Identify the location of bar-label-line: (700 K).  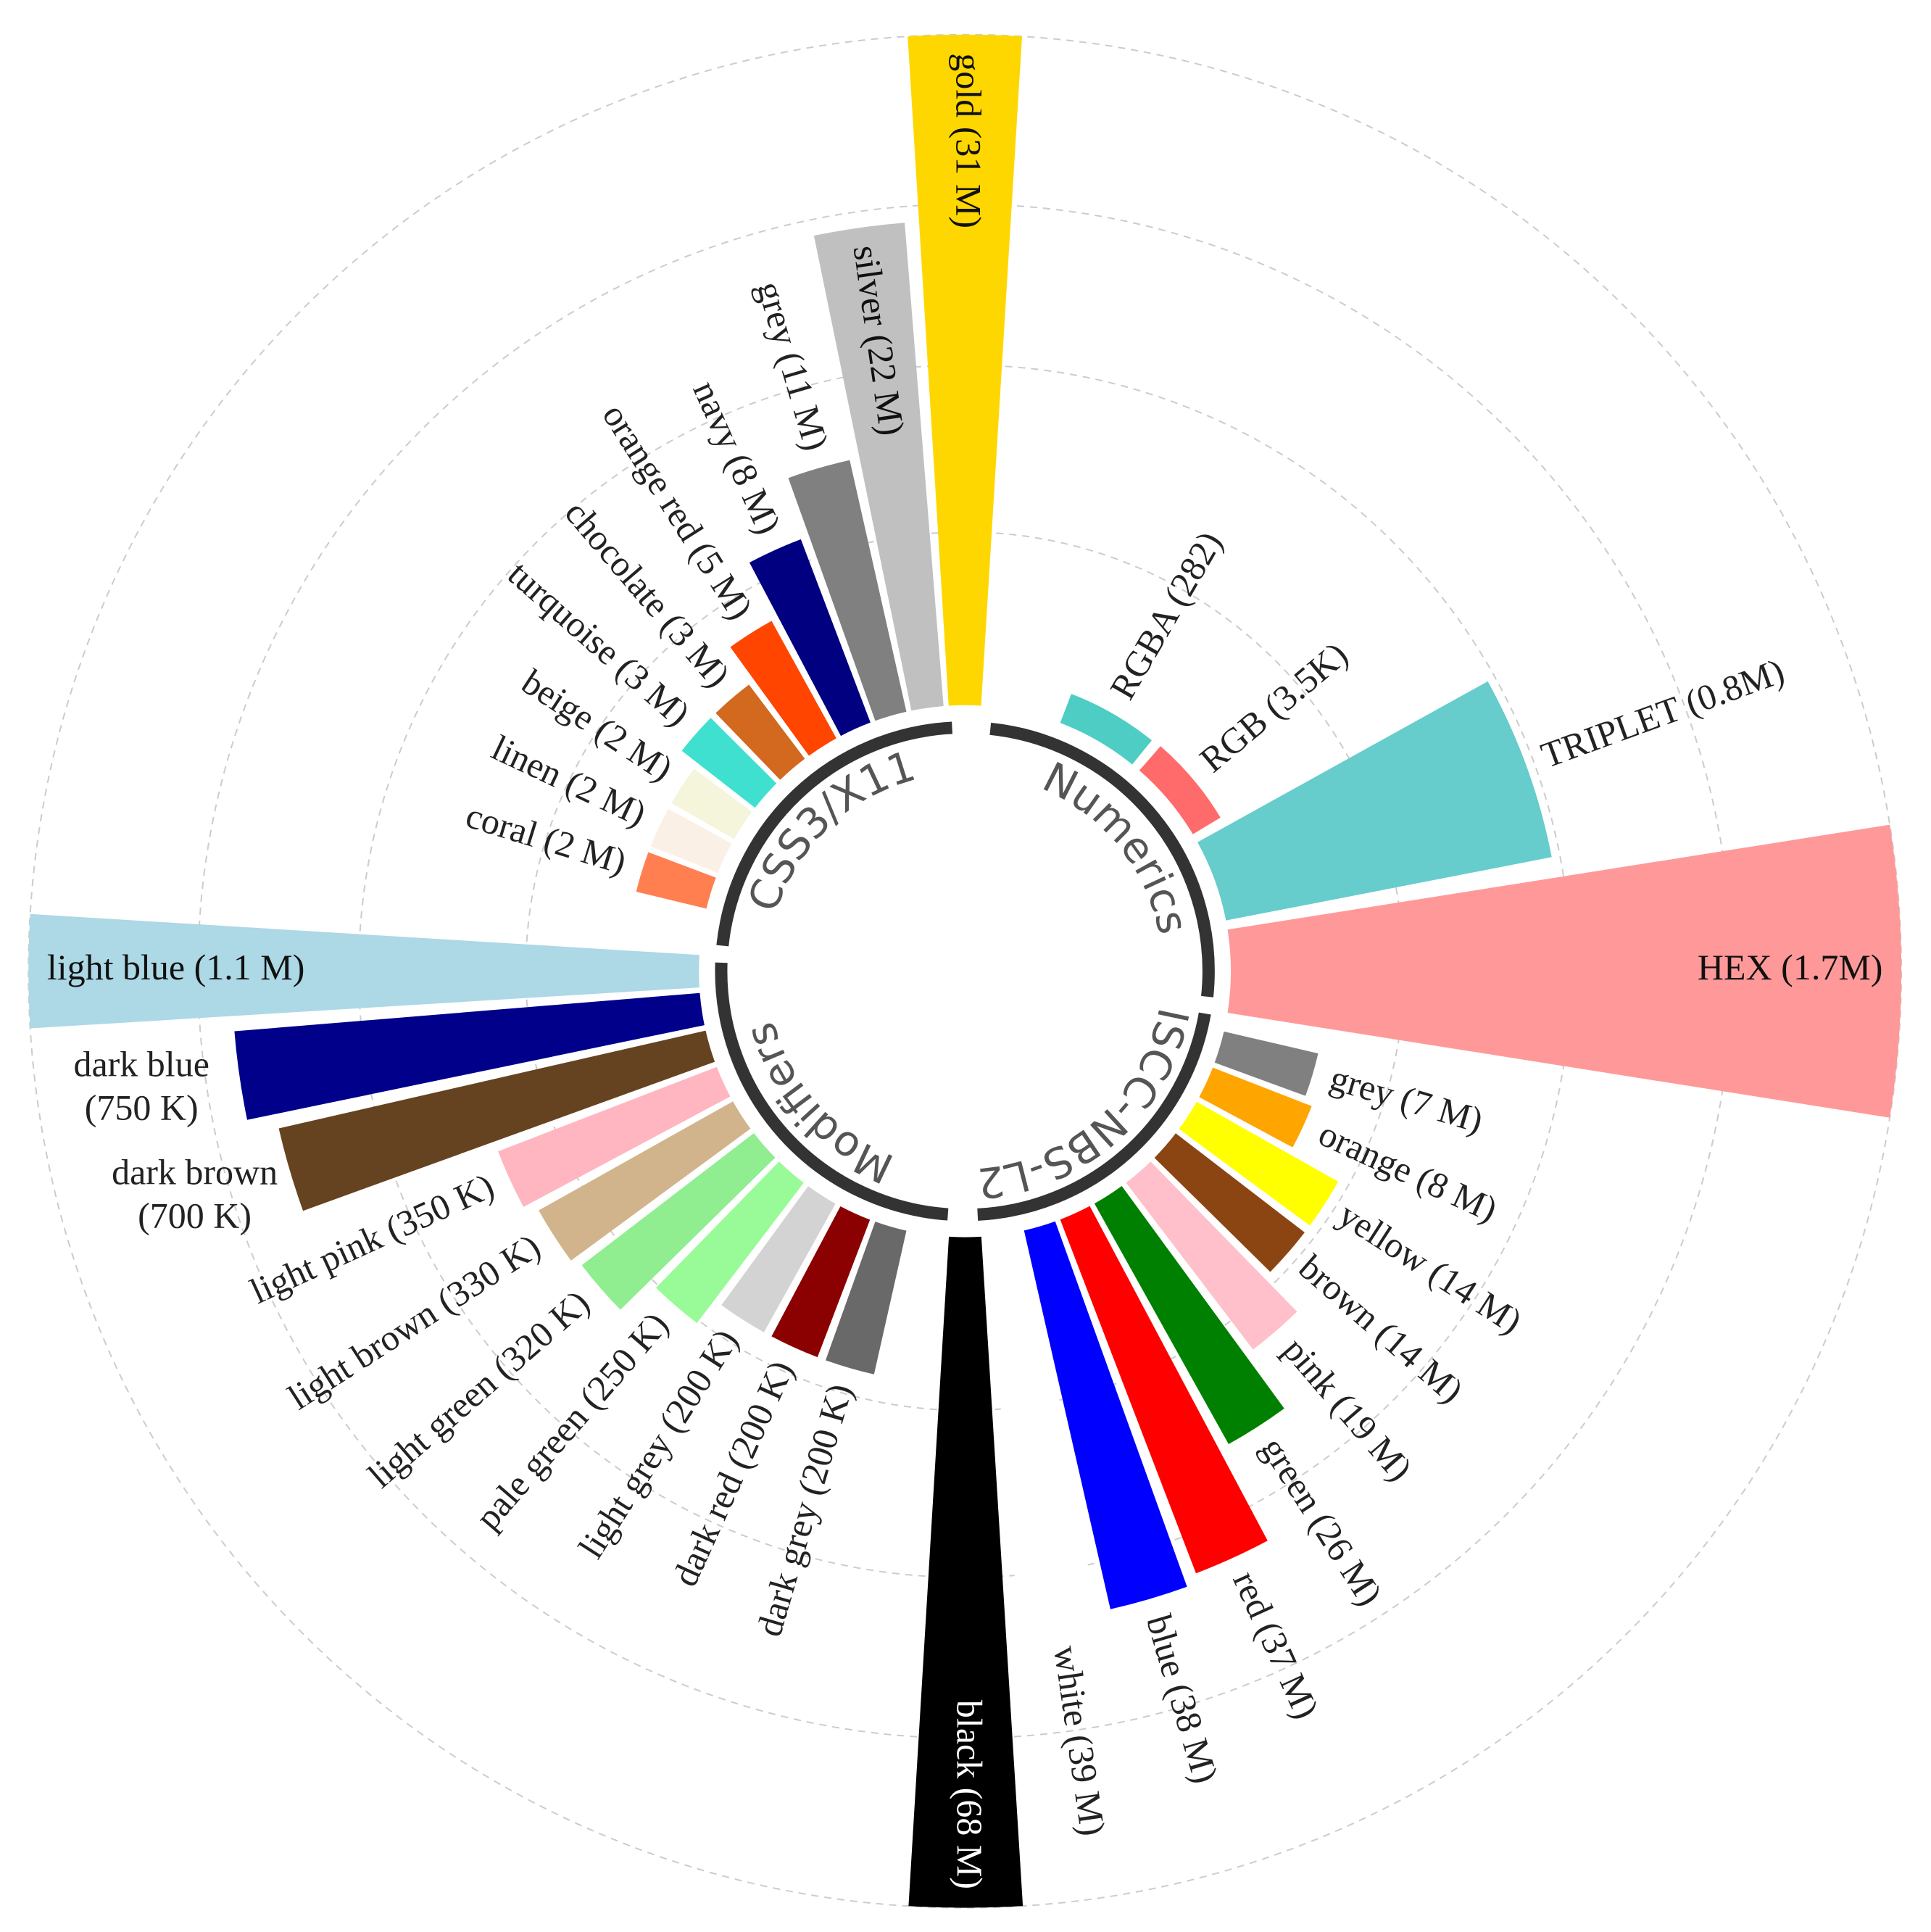
(195, 1216).